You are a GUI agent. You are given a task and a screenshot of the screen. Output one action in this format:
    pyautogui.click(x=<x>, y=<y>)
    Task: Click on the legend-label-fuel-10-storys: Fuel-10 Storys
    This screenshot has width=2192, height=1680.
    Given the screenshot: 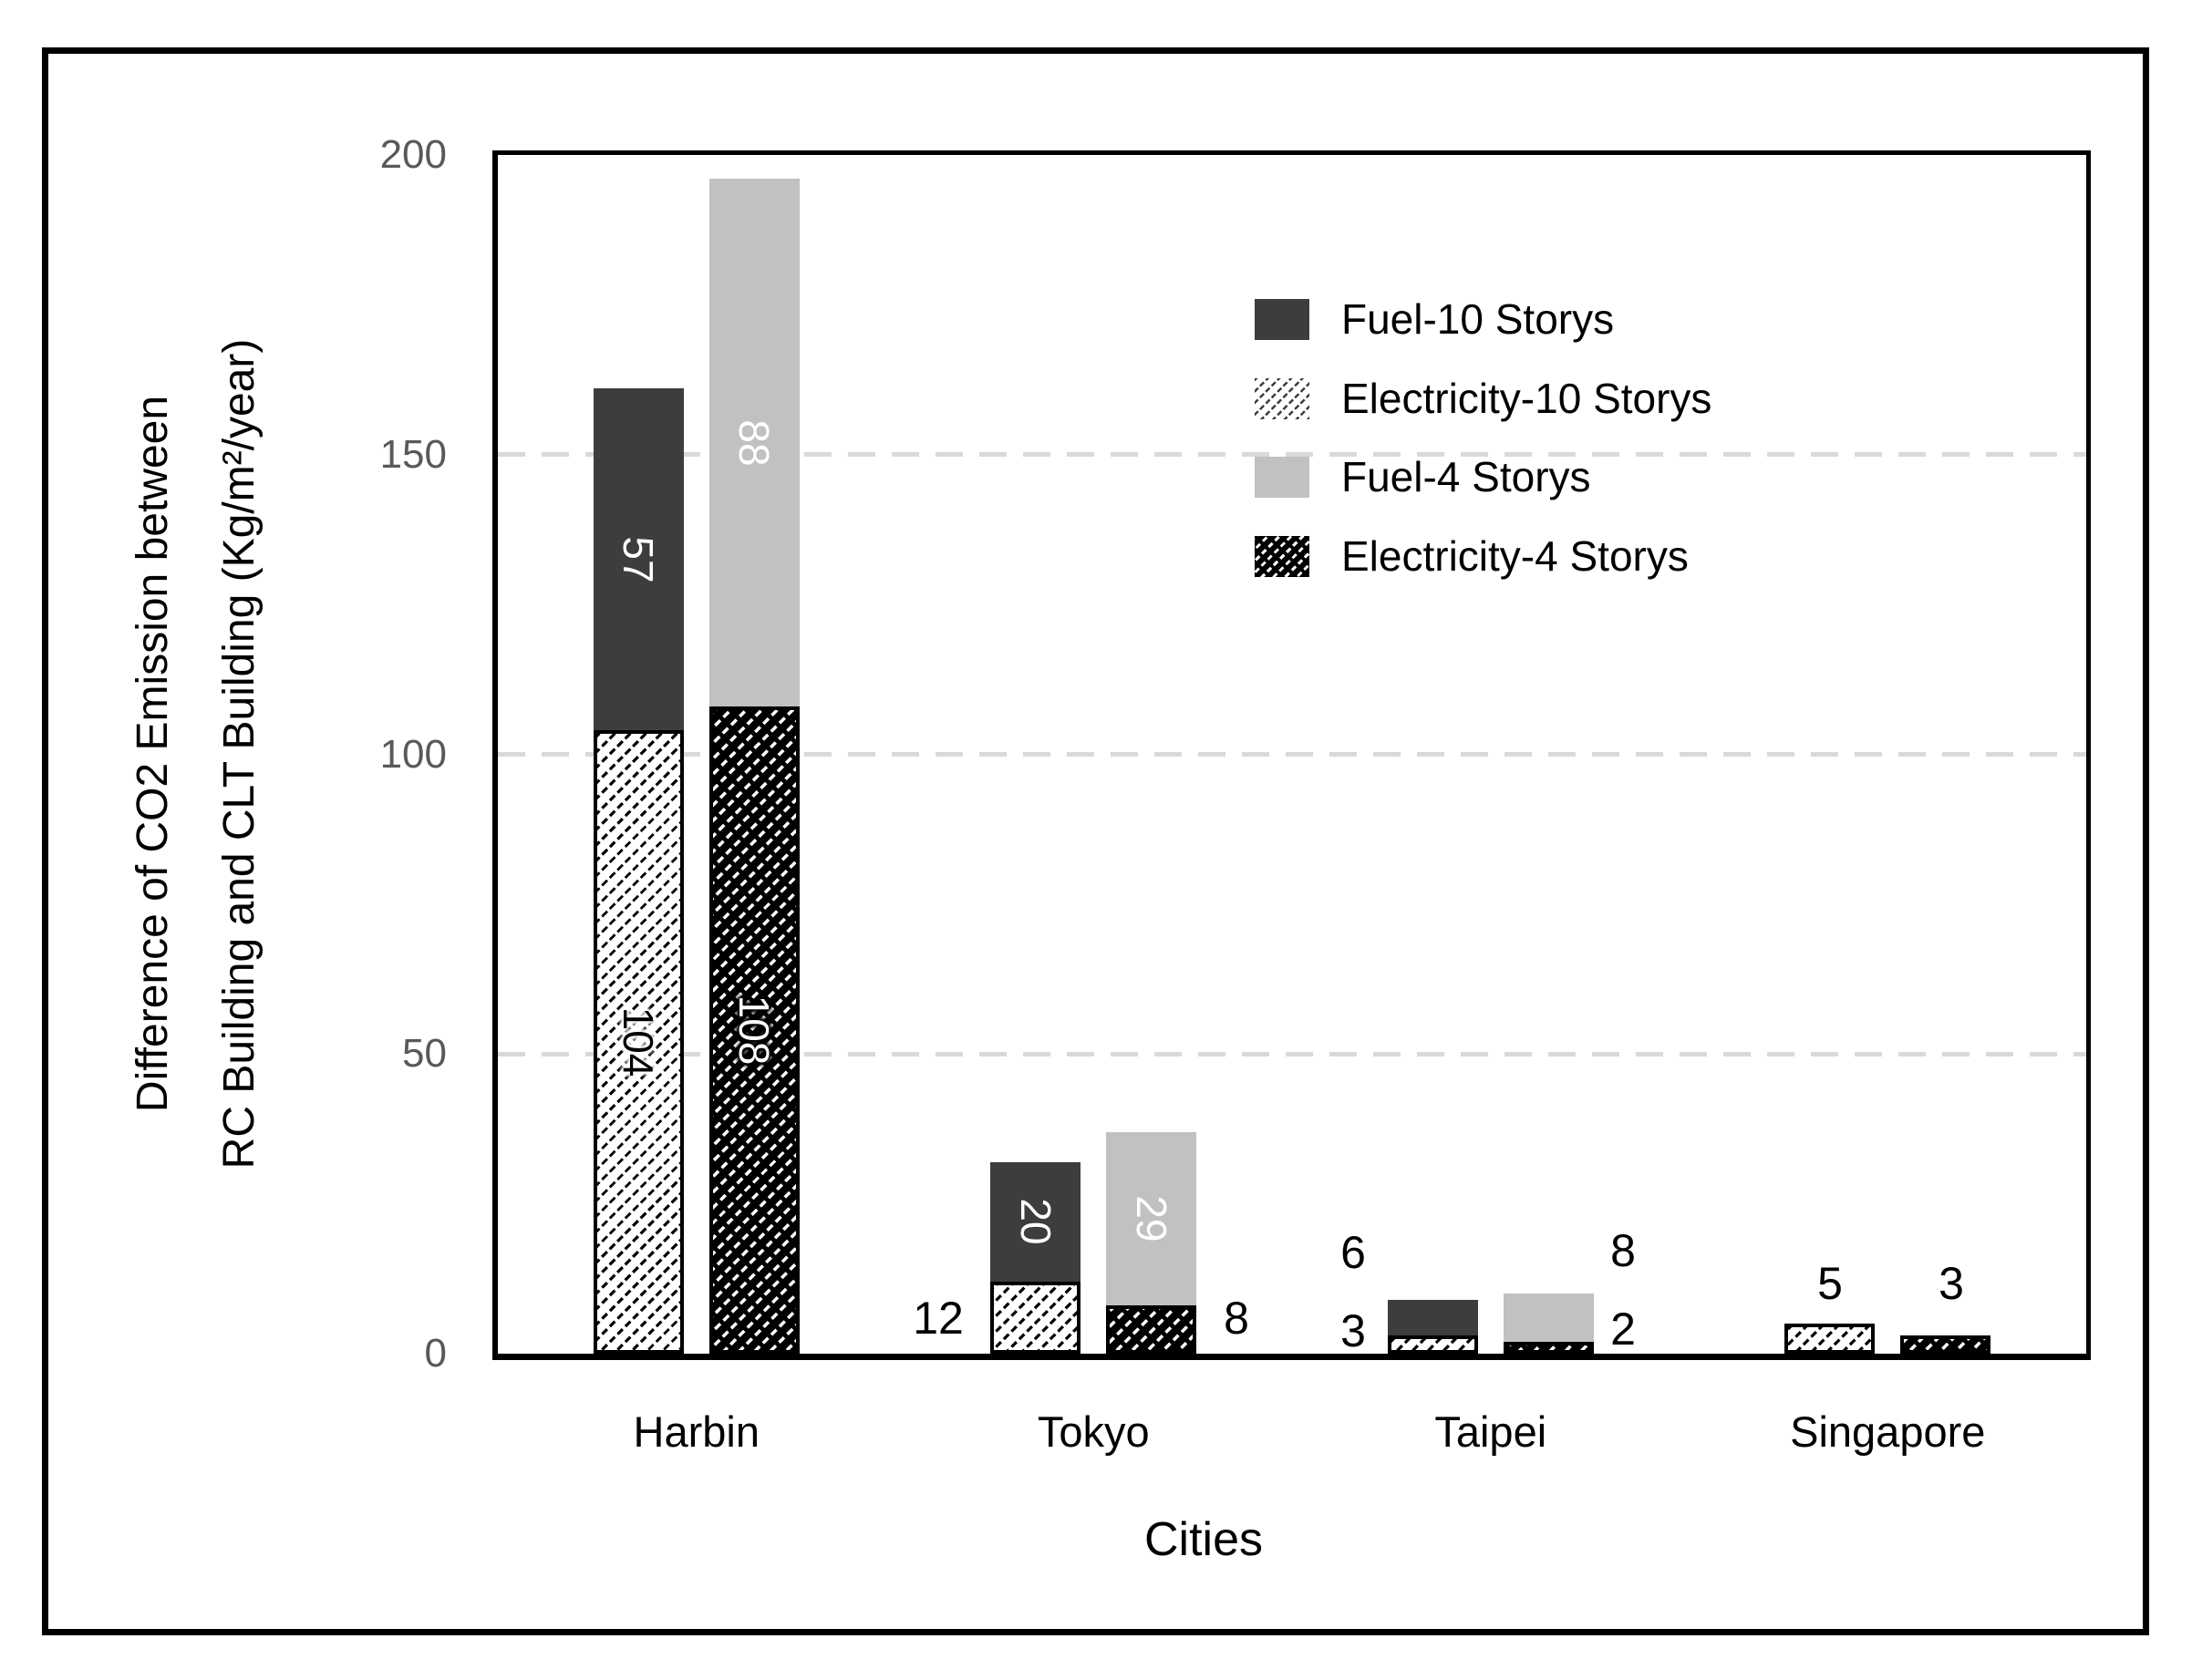 What is the action you would take?
    pyautogui.click(x=1478, y=319)
    